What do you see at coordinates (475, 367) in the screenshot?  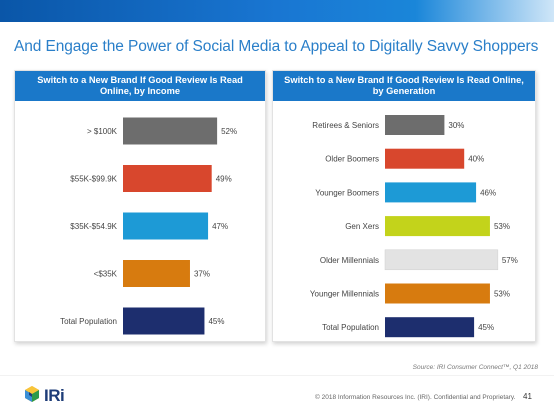 I see `source-note: Source: IRI Consumer Connect™, Q1 2018` at bounding box center [475, 367].